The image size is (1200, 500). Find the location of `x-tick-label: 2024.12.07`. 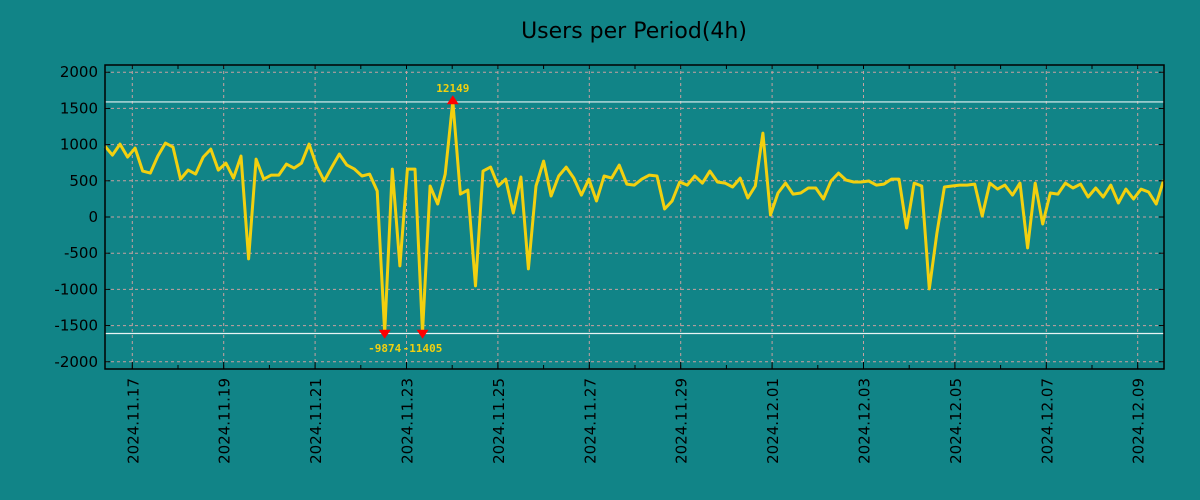

x-tick-label: 2024.12.07 is located at coordinates (1047, 421).